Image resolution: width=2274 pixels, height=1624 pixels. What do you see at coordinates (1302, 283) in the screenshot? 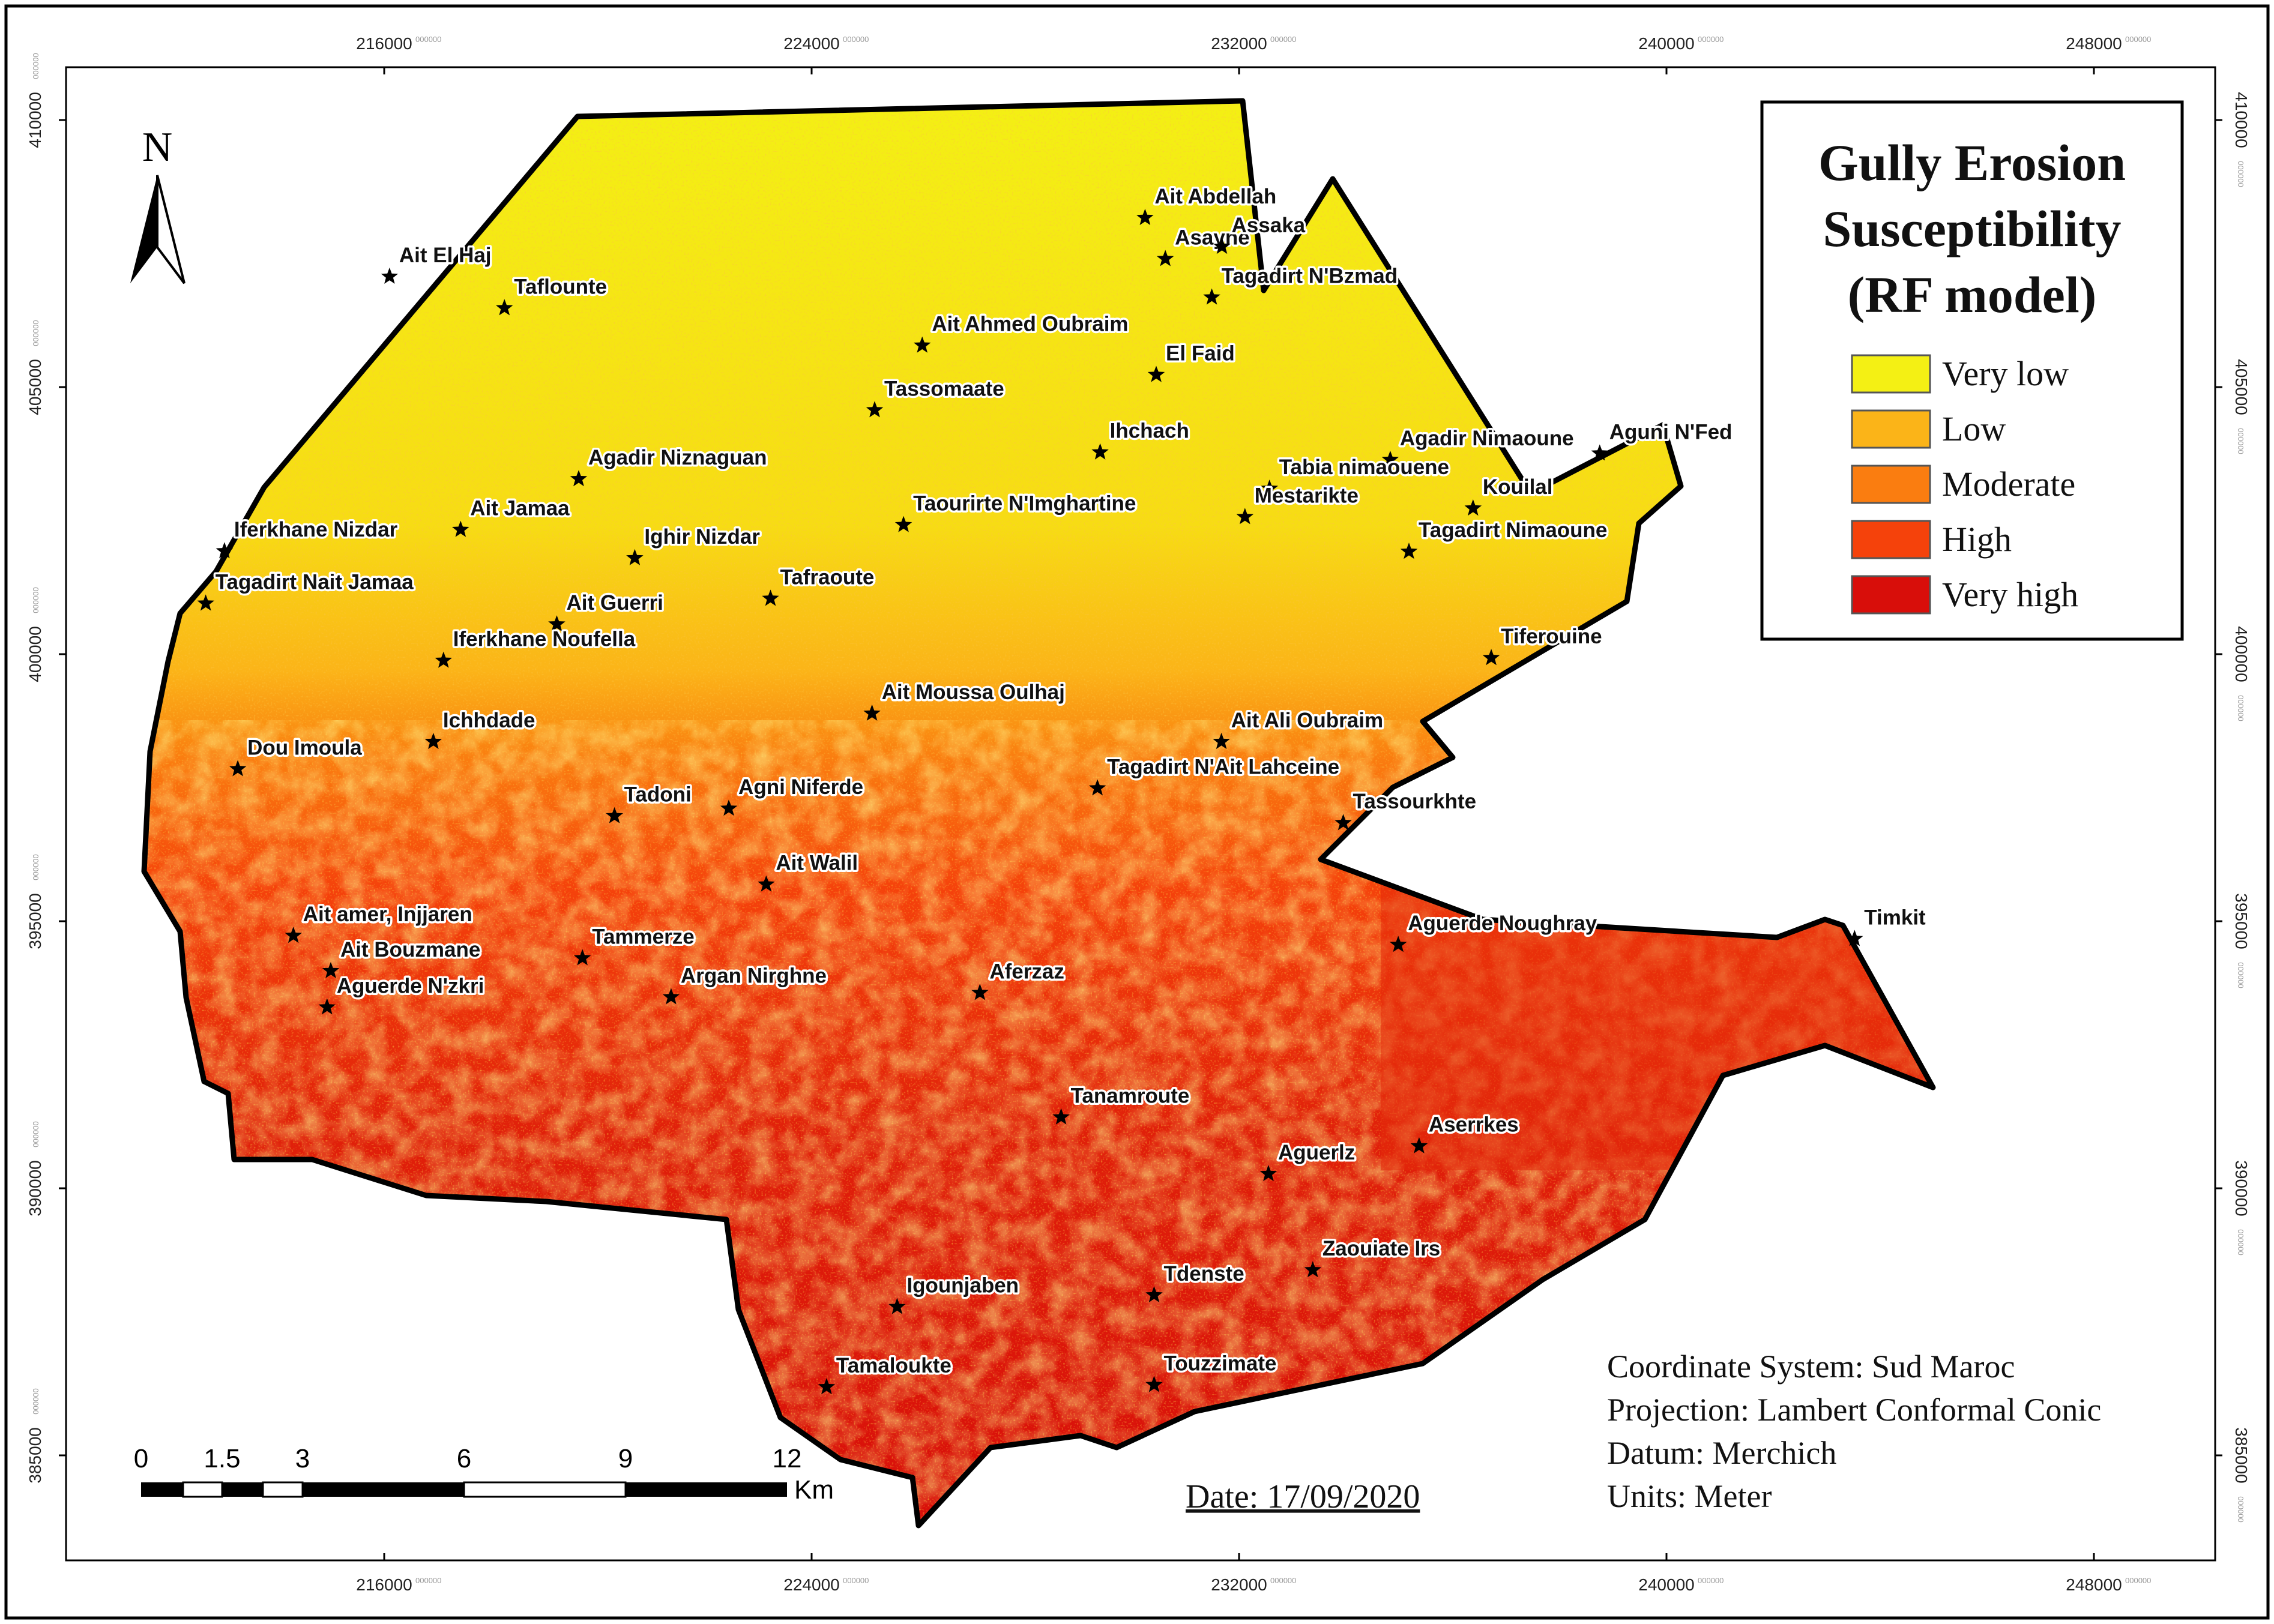
I see `village-marker: Tagadirt N'Bzmad` at bounding box center [1302, 283].